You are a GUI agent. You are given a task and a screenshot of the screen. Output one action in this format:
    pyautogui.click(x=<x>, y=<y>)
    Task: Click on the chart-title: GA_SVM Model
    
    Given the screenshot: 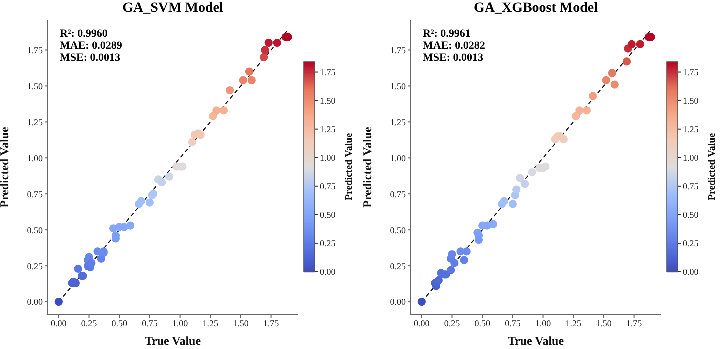 What is the action you would take?
    pyautogui.click(x=173, y=9)
    